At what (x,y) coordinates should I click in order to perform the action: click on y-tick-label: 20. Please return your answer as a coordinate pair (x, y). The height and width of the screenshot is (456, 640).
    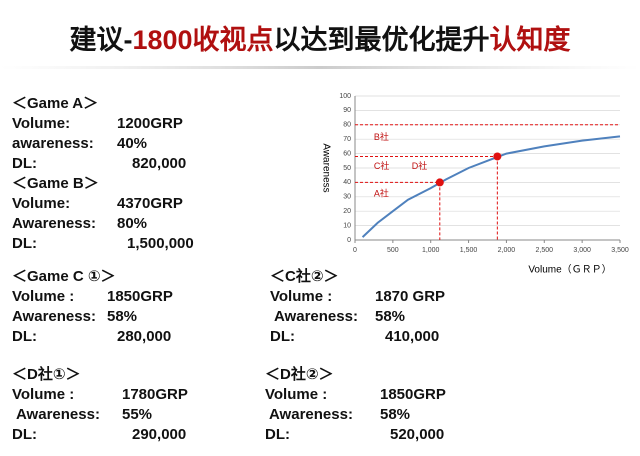
    Looking at the image, I should click on (347, 211).